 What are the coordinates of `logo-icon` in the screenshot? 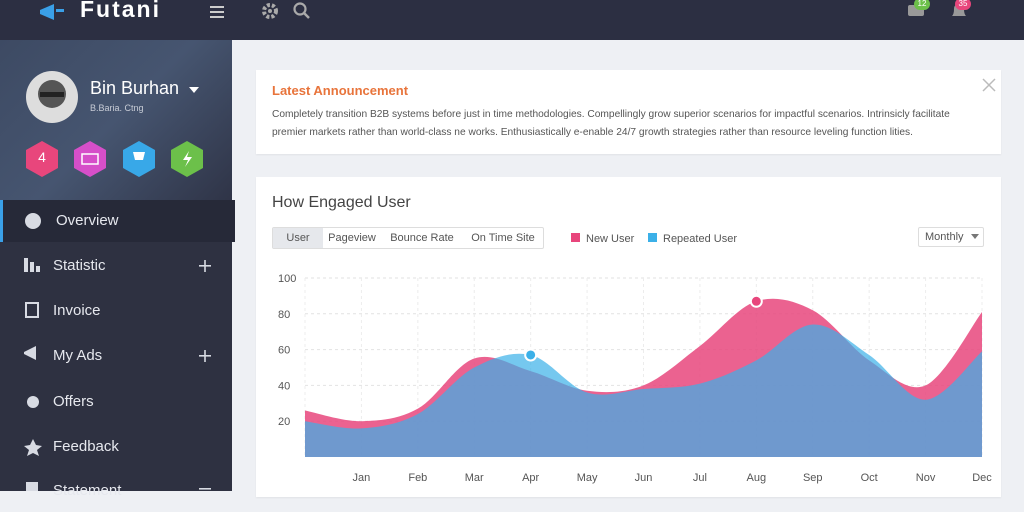 It's located at (52, 12).